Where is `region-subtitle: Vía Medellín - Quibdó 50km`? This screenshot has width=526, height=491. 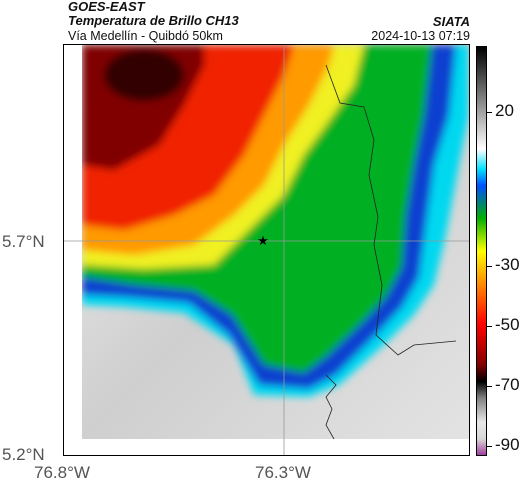 region-subtitle: Vía Medellín - Quibdó 50km is located at coordinates (145, 36).